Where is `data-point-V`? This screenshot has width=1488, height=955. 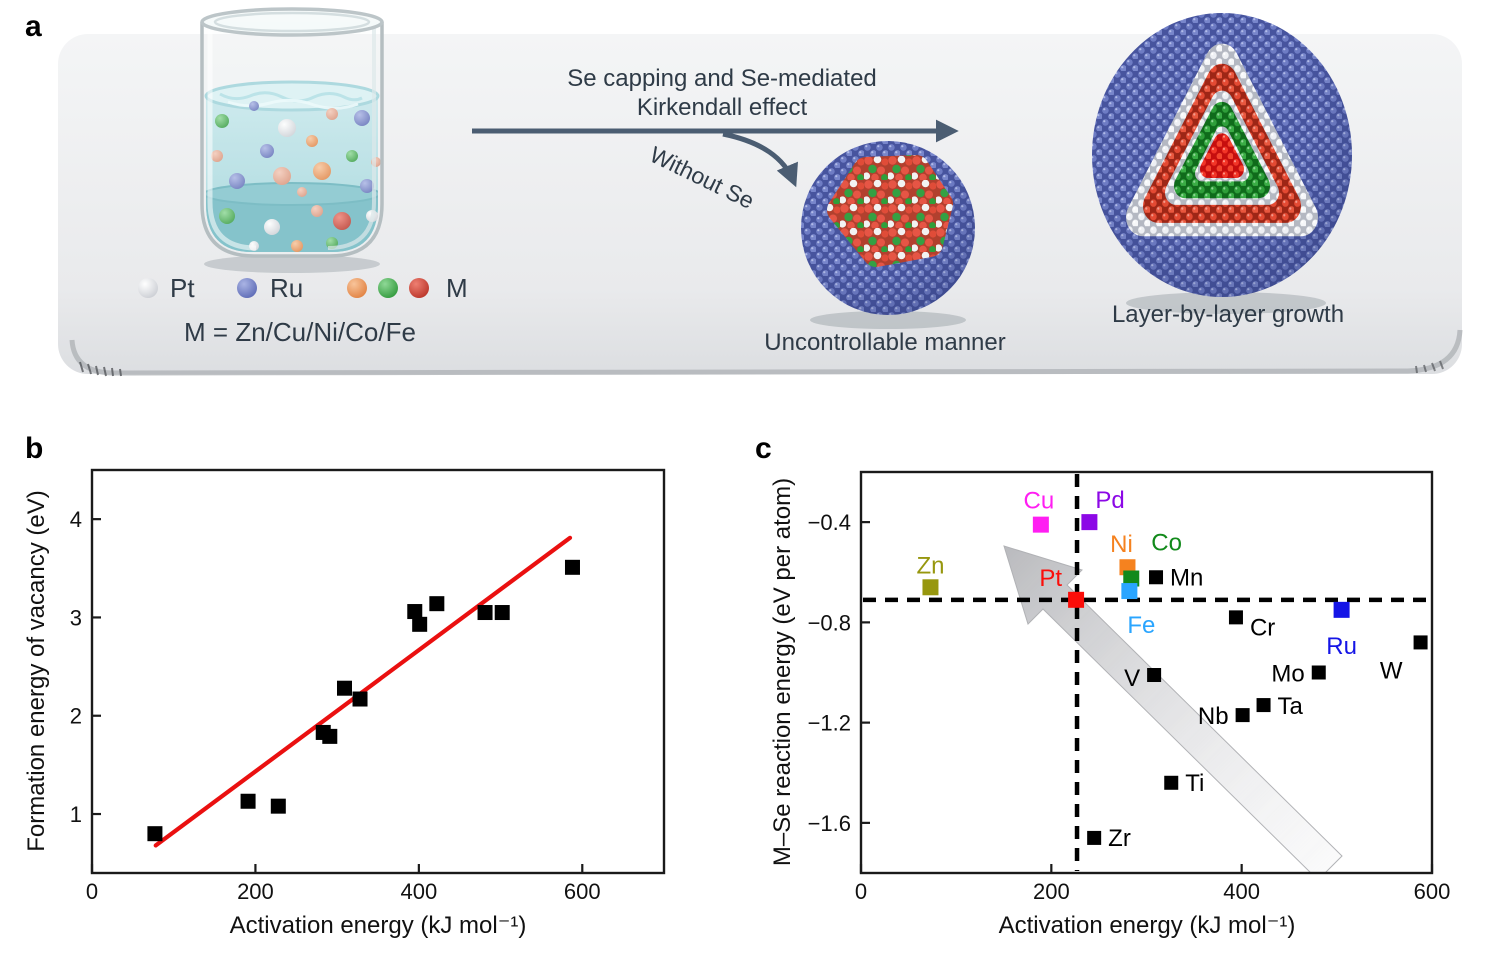
data-point-V is located at coordinates (1154, 675).